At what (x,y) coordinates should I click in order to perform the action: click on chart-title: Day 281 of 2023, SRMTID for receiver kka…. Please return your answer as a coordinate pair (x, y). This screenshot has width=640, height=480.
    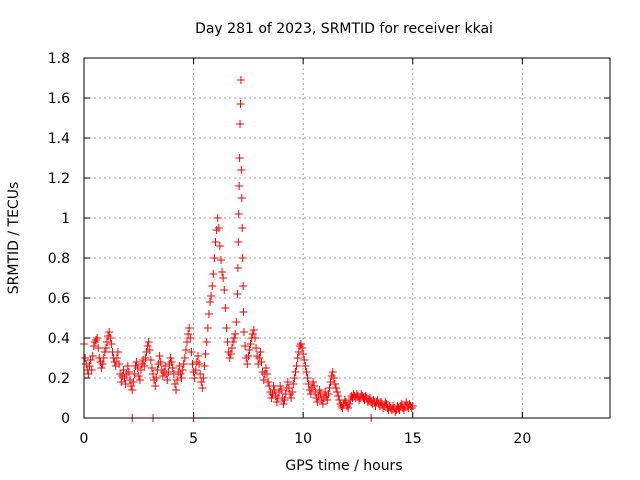
    Looking at the image, I should click on (344, 29).